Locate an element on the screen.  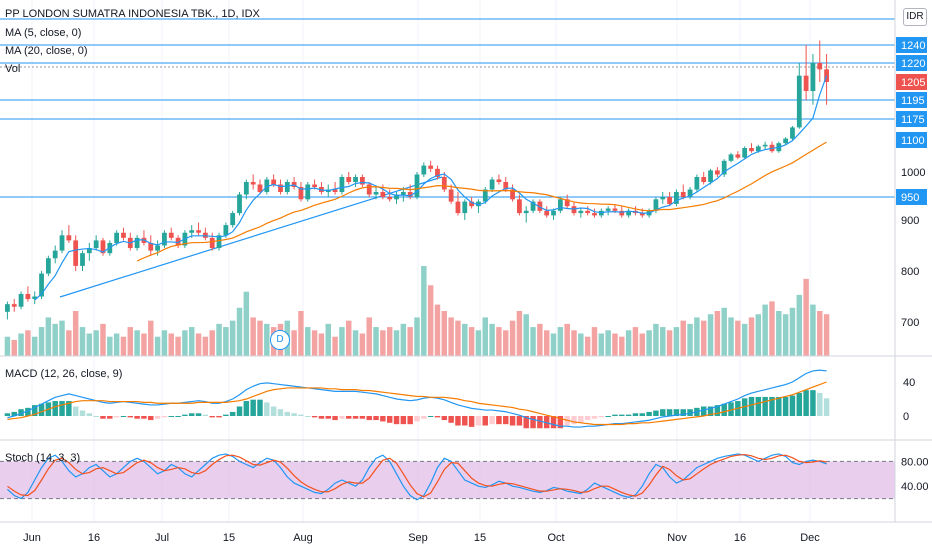
stoch-band is located at coordinates (447, 480).